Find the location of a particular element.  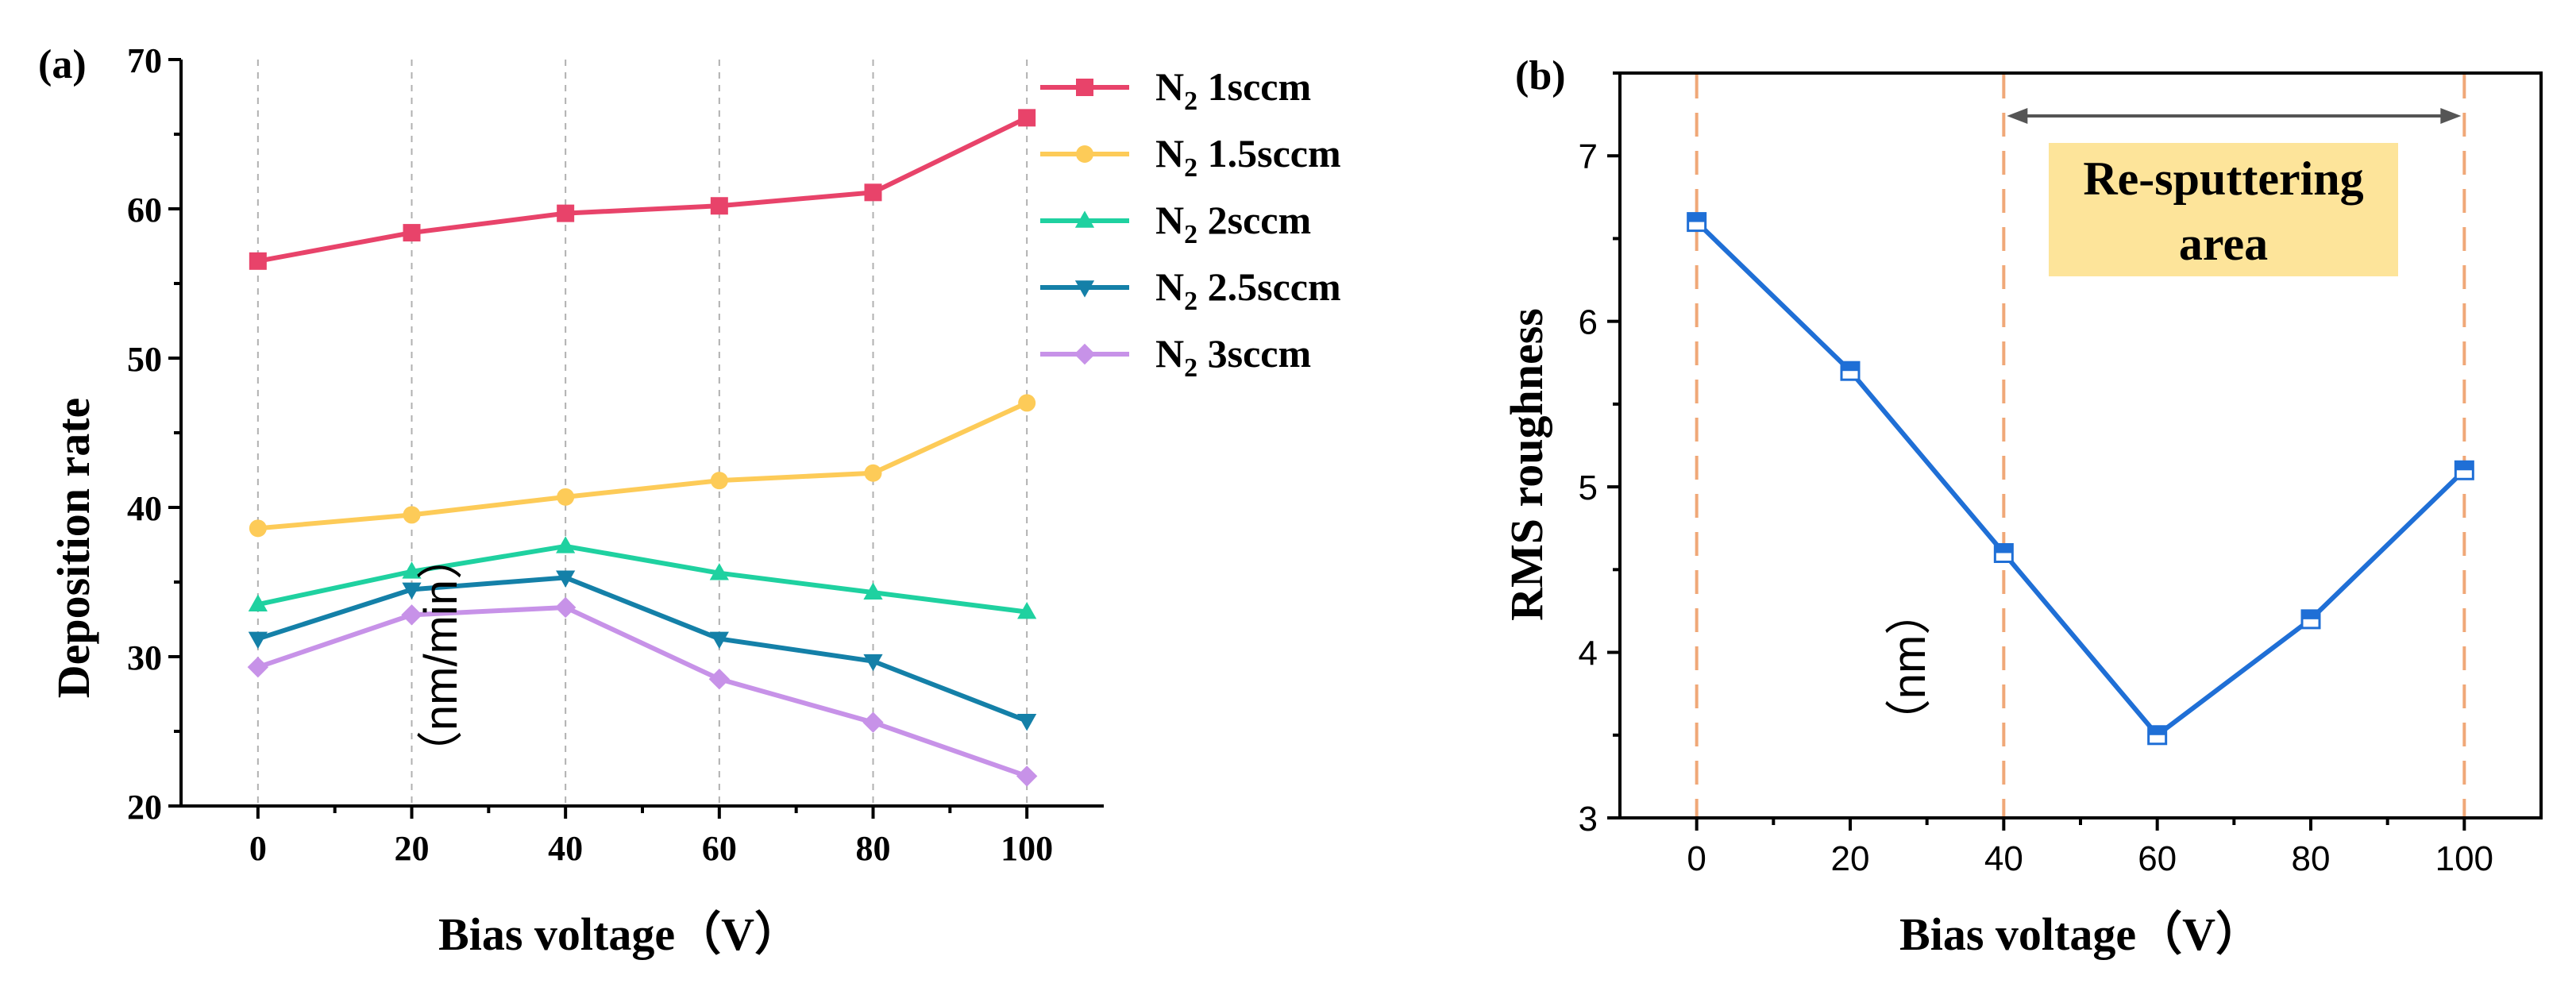

panel-a-x-tick-label: 20 is located at coordinates (413, 848).